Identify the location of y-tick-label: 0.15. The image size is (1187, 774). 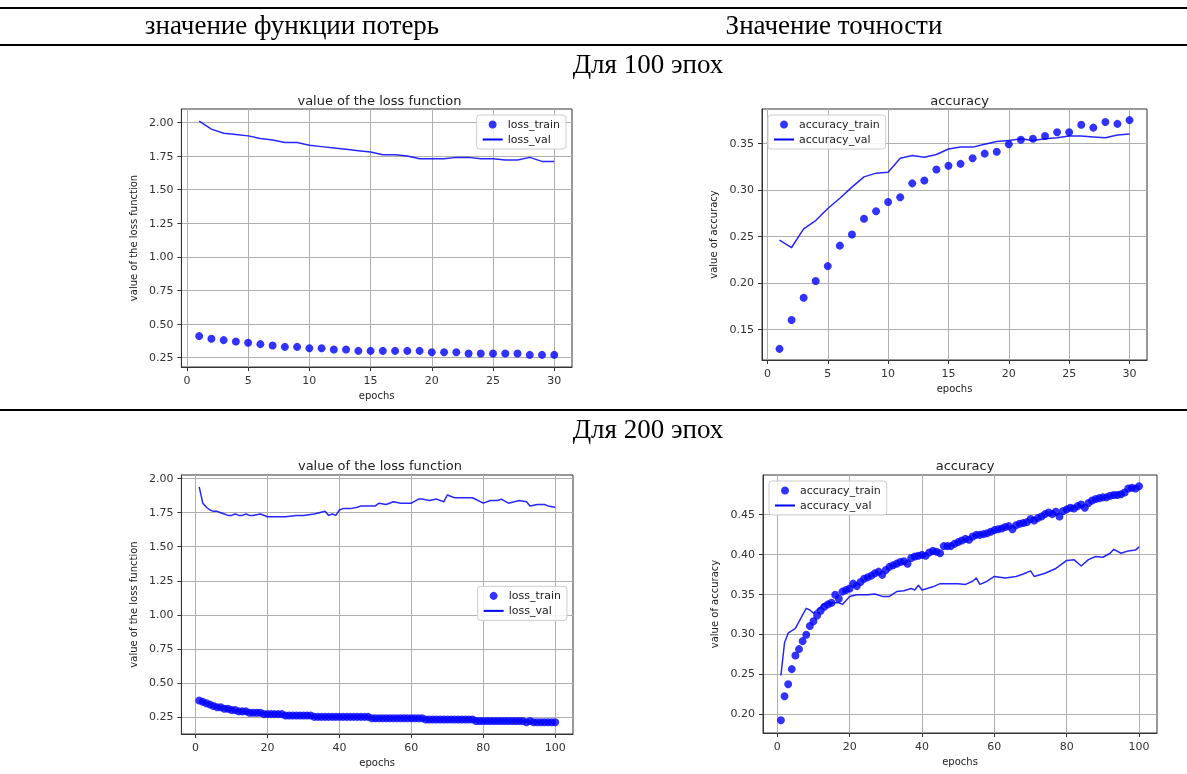
(741, 329).